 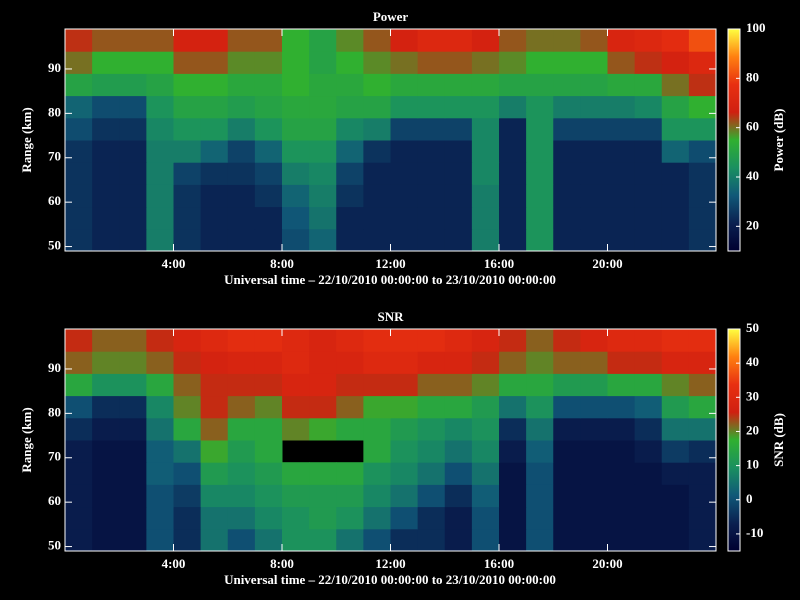 I want to click on colorbar-tick-label: 80, so click(x=752, y=76).